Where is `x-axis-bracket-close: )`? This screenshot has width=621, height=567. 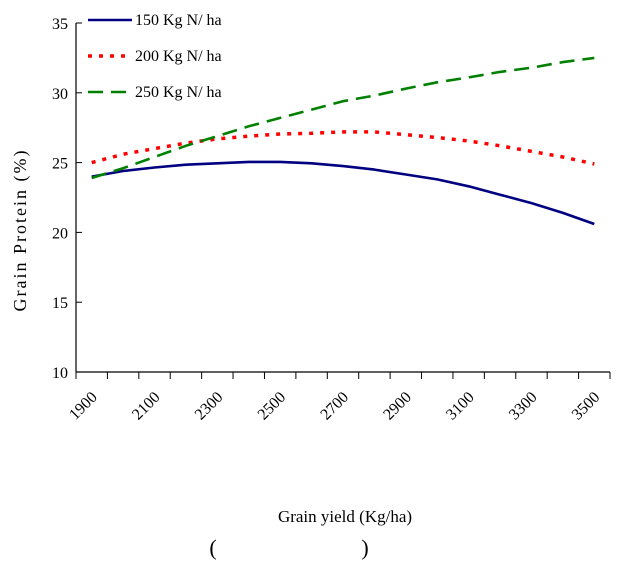
x-axis-bracket-close: ) is located at coordinates (364, 547).